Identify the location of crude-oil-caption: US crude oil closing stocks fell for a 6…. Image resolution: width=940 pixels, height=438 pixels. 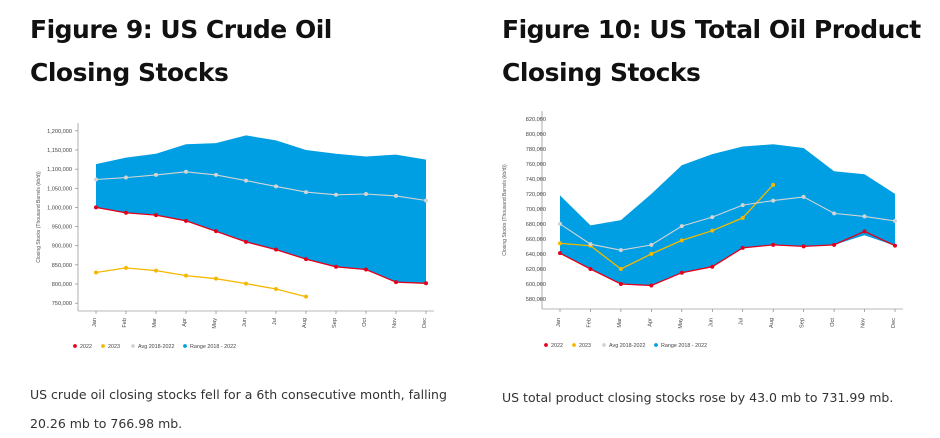
(238, 409).